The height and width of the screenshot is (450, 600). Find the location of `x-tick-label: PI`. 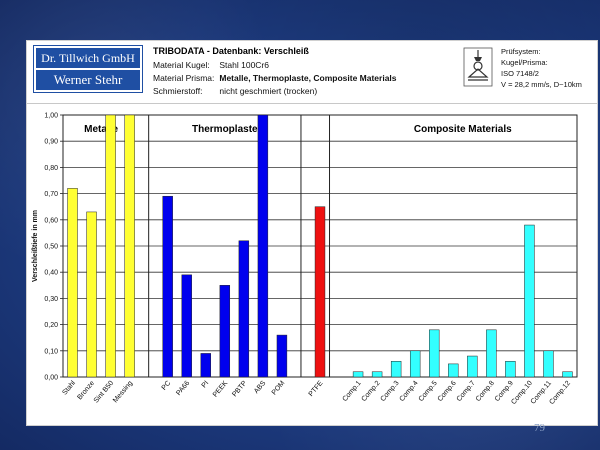

x-tick-label: PI is located at coordinates (206, 385).